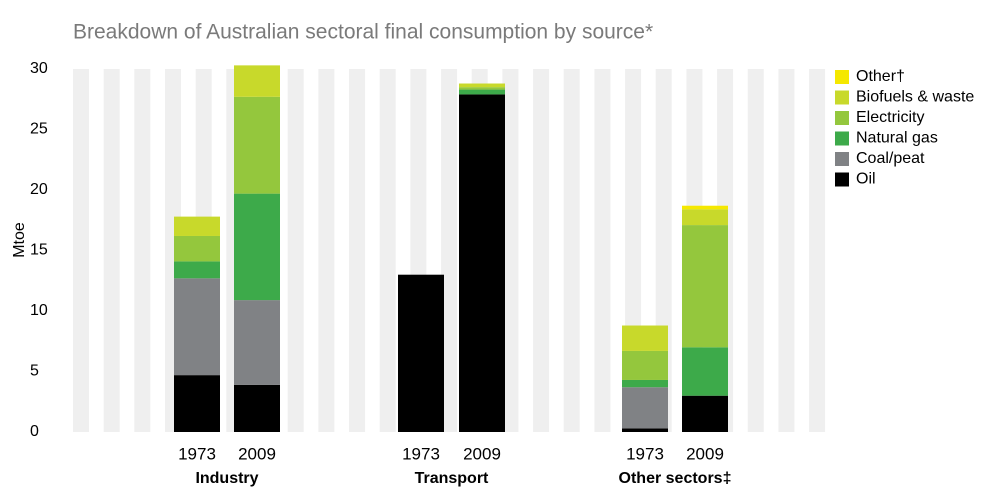 This screenshot has height=489, width=1007. I want to click on group-label: Industry, so click(226, 478).